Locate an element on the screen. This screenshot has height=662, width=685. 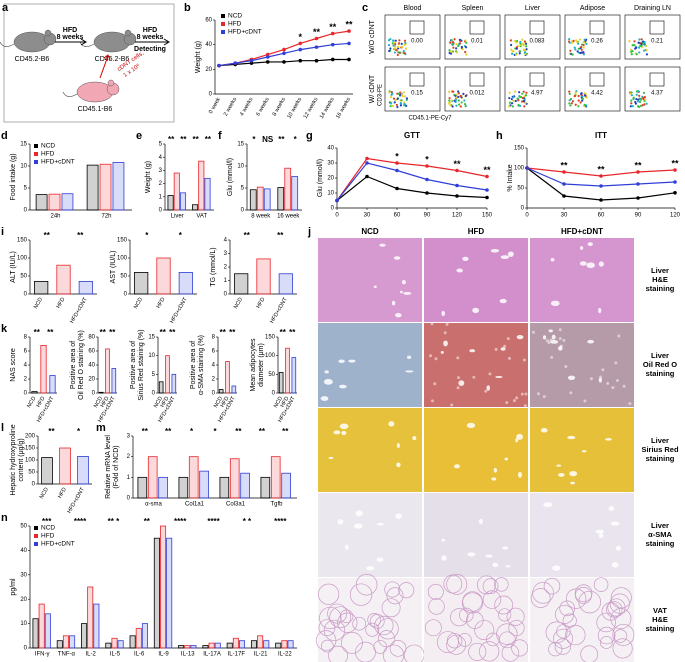
x-tick-label: 0 is located at coordinates (527, 216).